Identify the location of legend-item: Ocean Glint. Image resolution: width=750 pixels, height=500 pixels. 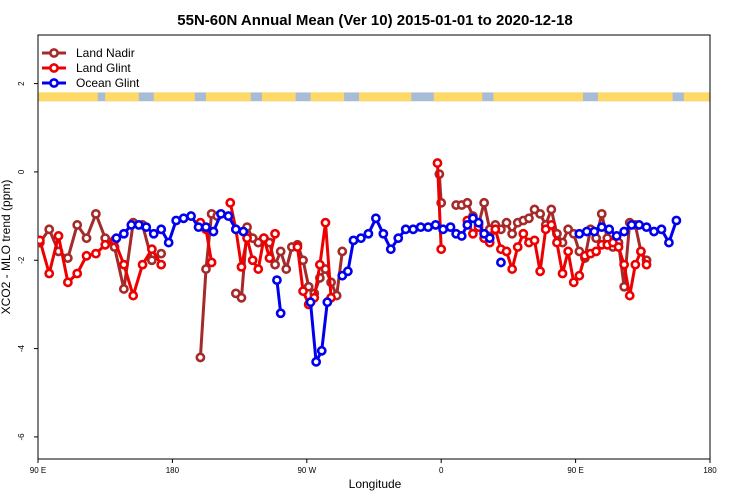
(91, 83).